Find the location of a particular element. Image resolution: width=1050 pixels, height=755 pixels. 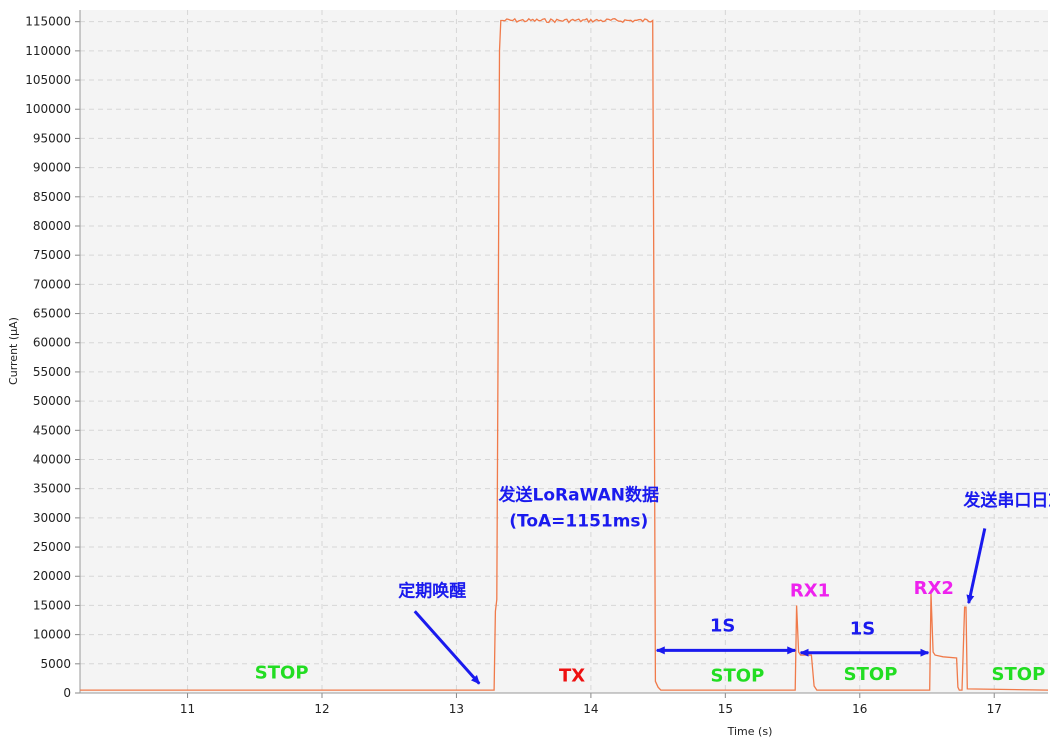

y-tick-label: 45000 is located at coordinates (52, 430).